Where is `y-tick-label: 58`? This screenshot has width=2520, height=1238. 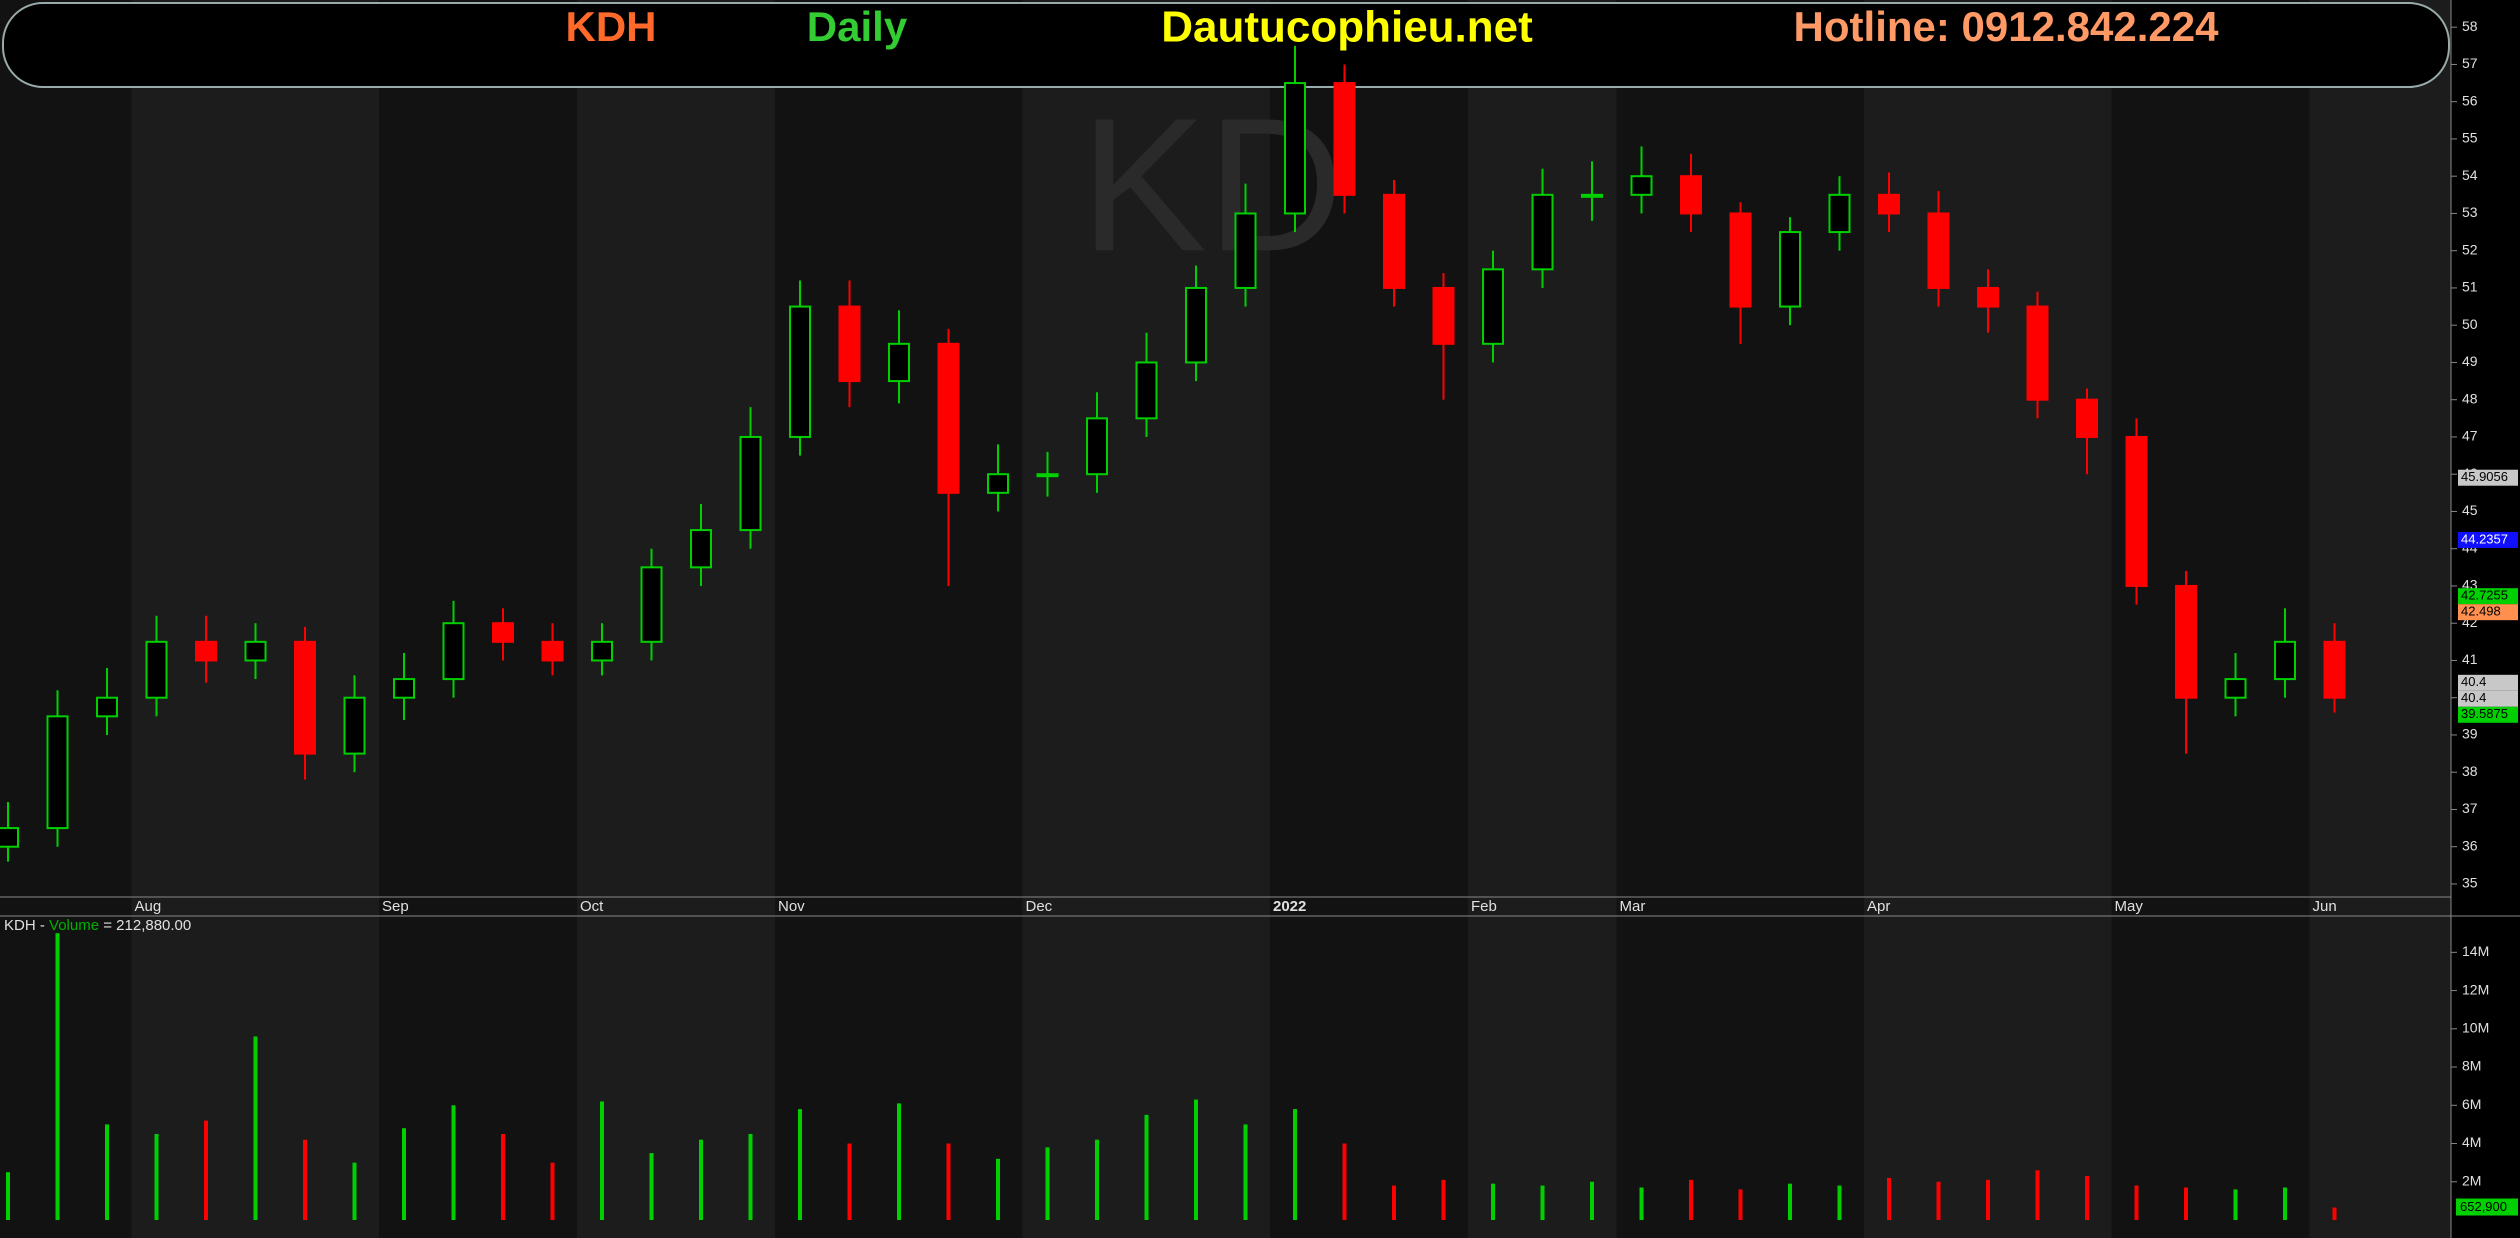 y-tick-label: 58 is located at coordinates (2470, 26).